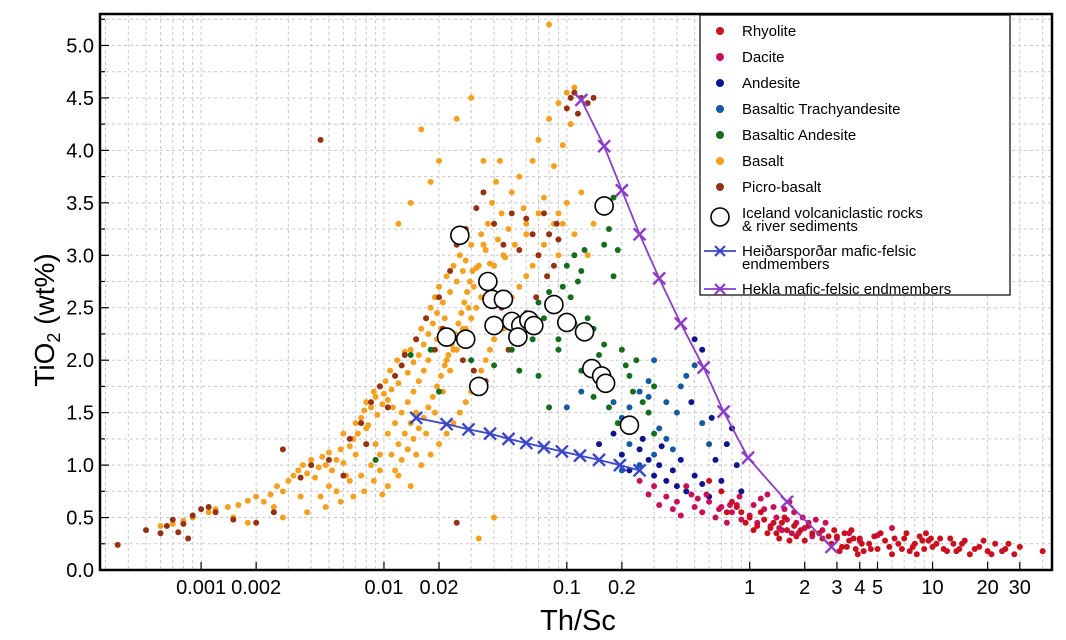 This screenshot has height=640, width=1066. I want to click on x-tick-label: 0.01, so click(383, 588).